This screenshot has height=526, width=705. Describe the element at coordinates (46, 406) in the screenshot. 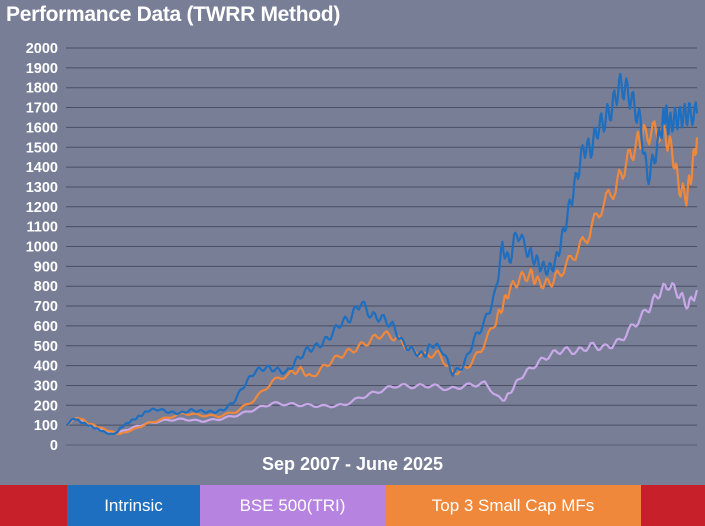

I see `y-tick-label: 200` at that location.